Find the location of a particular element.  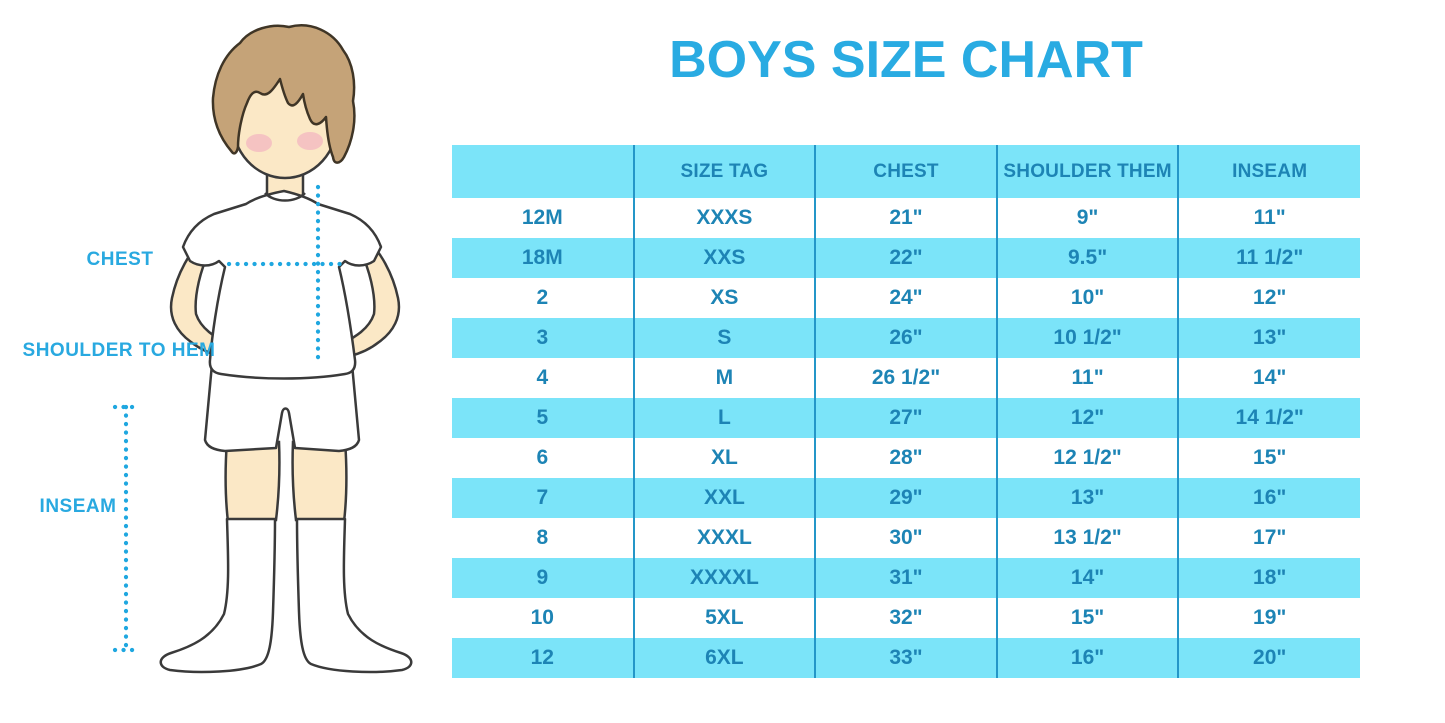

chest-cell: 28" is located at coordinates (905, 458).